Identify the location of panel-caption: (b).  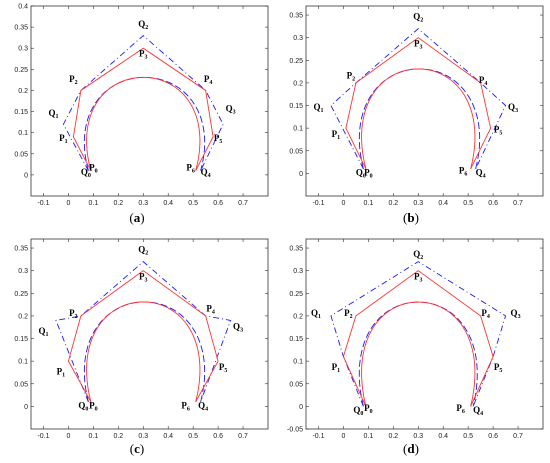
(411, 217).